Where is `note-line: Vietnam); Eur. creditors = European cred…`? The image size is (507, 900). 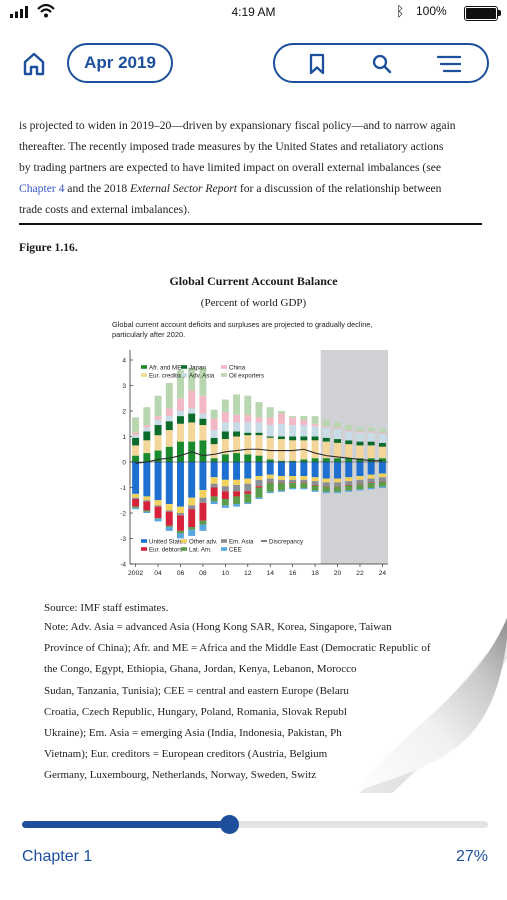
note-line: Vietnam); Eur. creditors = European cred… is located at coordinates (186, 754).